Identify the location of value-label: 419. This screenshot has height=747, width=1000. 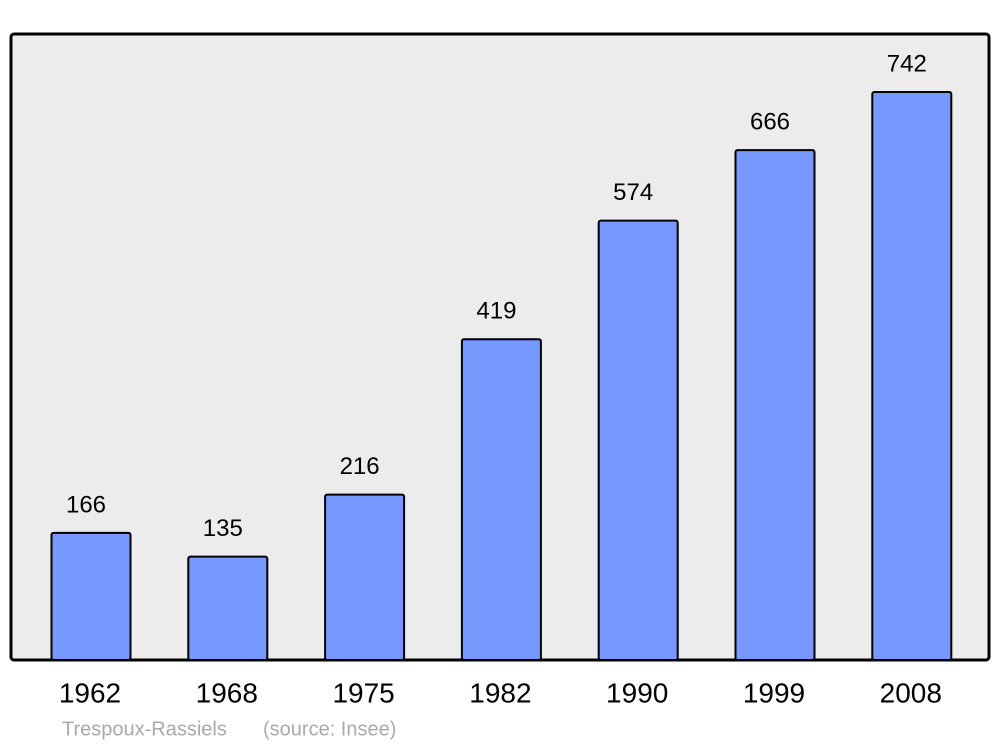
(496, 311).